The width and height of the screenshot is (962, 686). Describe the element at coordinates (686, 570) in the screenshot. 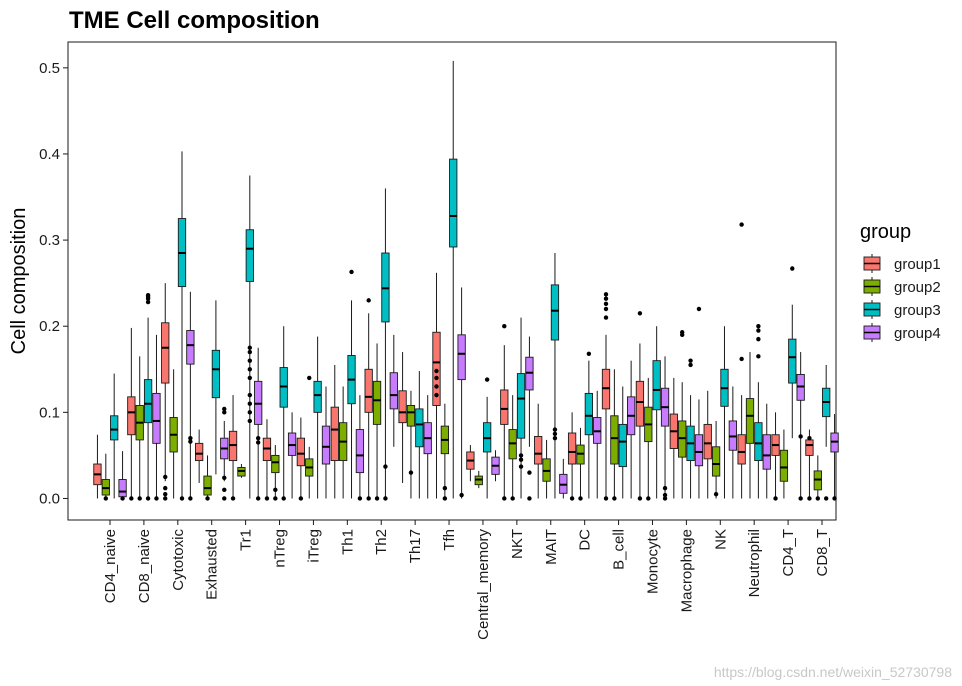

I see `x-tick-label: Macrophage` at that location.